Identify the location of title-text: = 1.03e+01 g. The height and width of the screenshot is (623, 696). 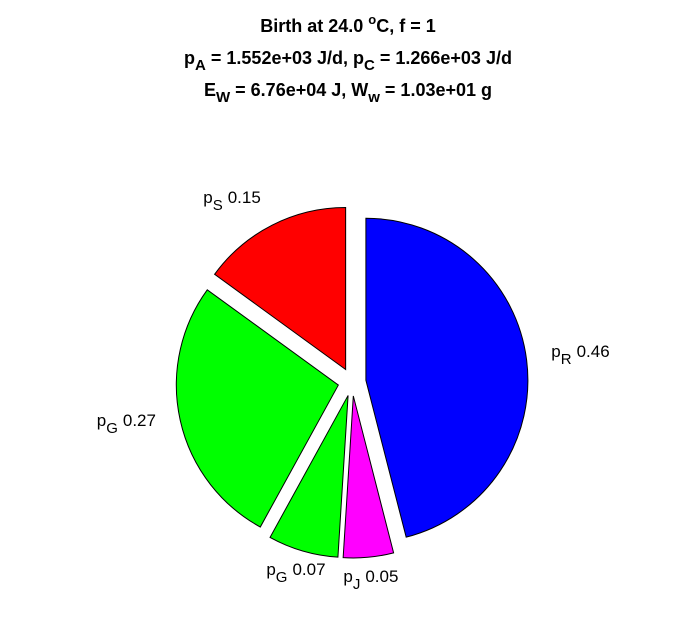
(436, 90).